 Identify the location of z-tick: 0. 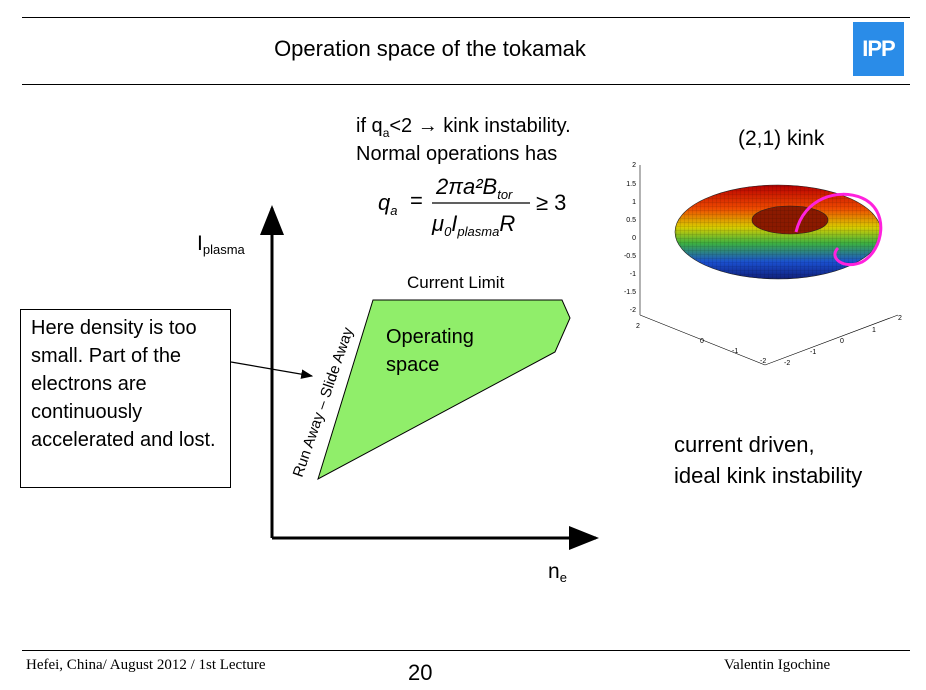
(634, 238).